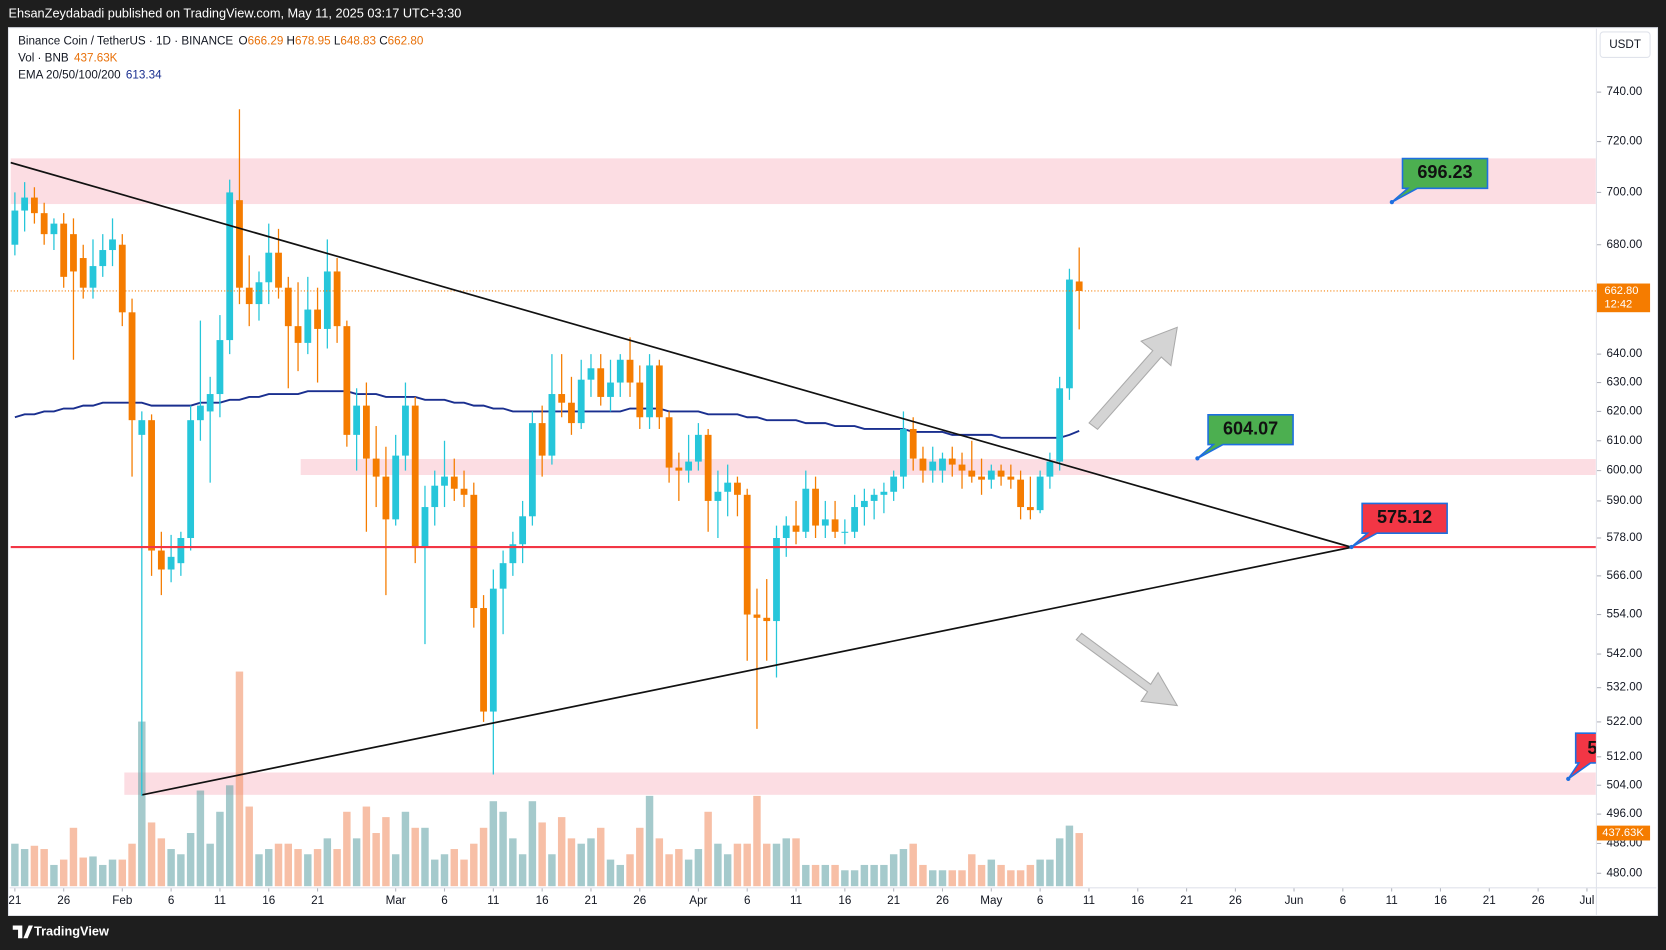 This screenshot has width=1666, height=950. What do you see at coordinates (1444, 172) in the screenshot?
I see `callout-label: 696.23` at bounding box center [1444, 172].